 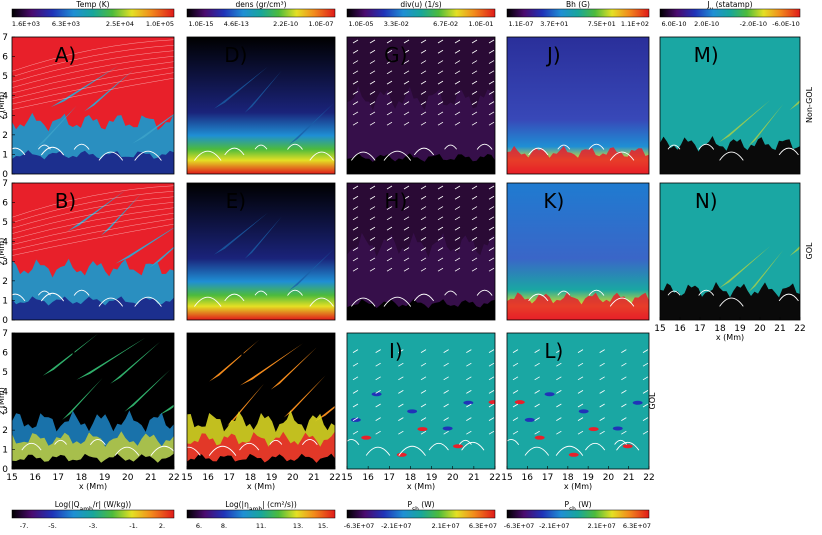 I want to click on panel-A: A), so click(x=93, y=105).